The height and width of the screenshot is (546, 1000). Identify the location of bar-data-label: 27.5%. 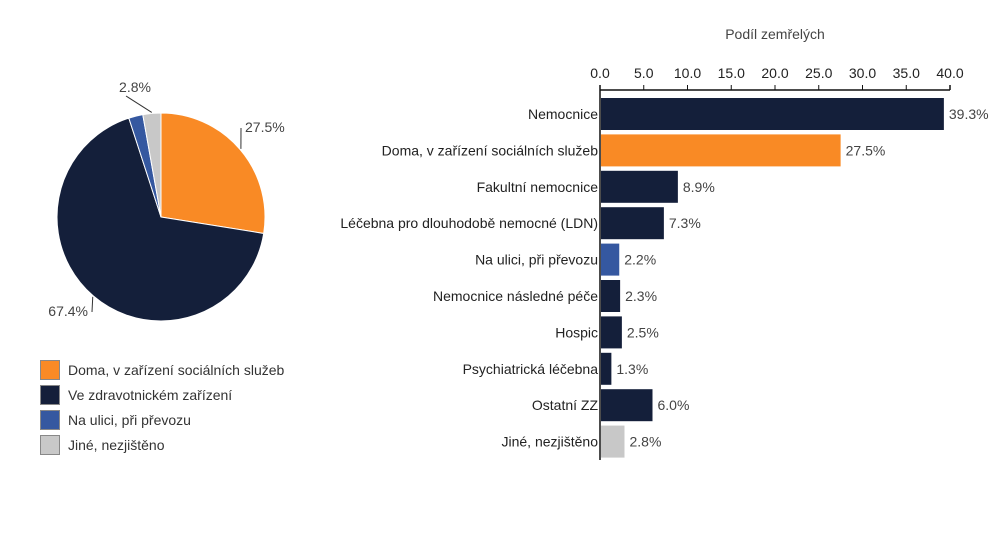
(866, 150).